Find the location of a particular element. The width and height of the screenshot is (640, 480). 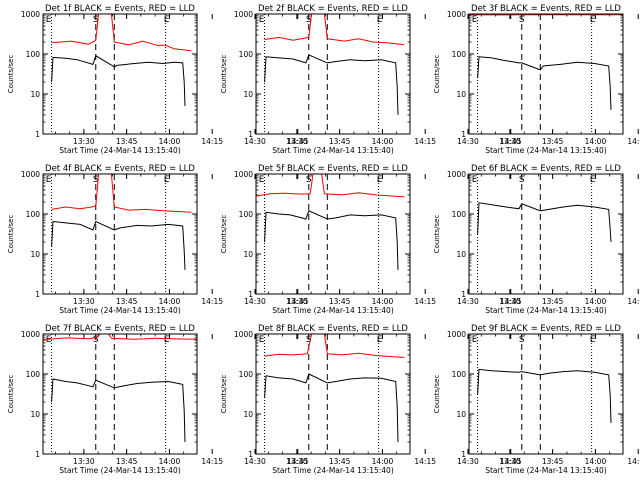

panel-title: Det 7f BLACK = Events, RED = LLD is located at coordinates (120, 329).